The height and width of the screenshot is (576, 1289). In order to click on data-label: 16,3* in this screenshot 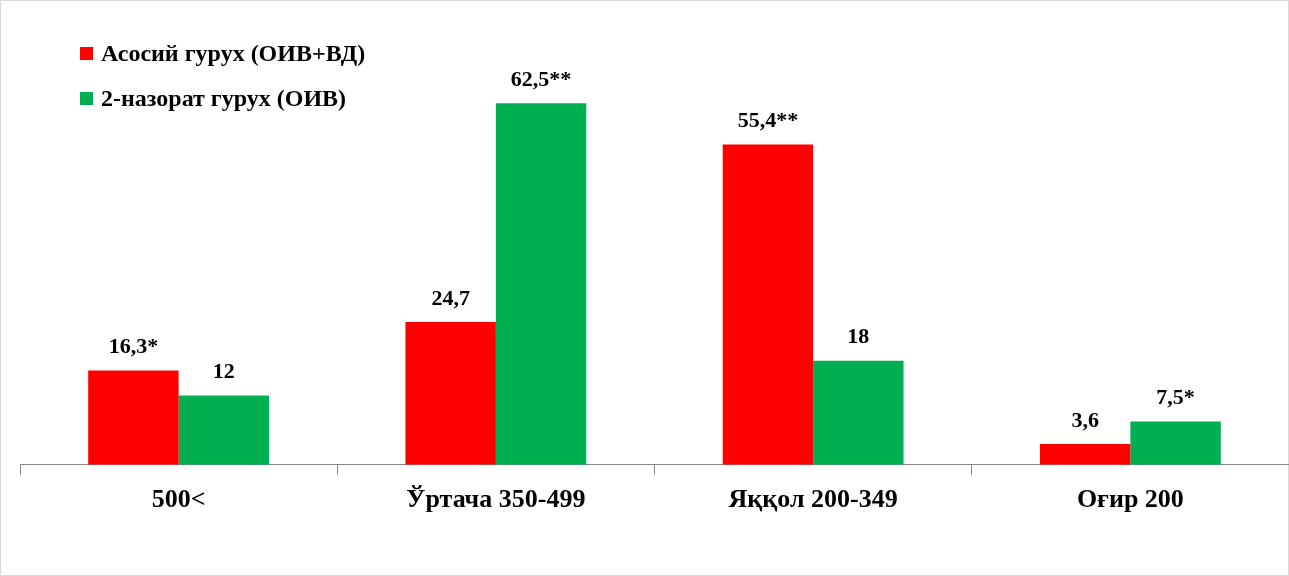, I will do `click(133, 346)`.